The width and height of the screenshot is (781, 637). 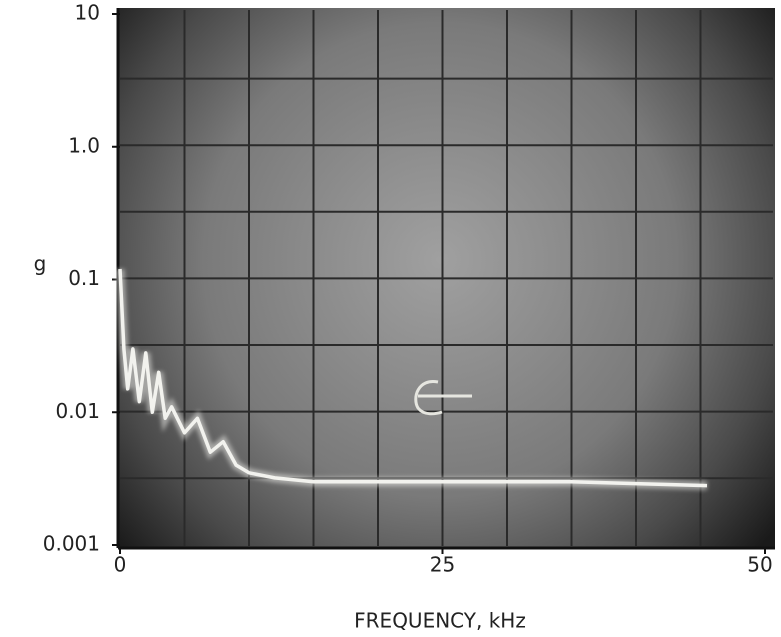 What do you see at coordinates (87, 13) in the screenshot?
I see `y-tick-label: 10` at bounding box center [87, 13].